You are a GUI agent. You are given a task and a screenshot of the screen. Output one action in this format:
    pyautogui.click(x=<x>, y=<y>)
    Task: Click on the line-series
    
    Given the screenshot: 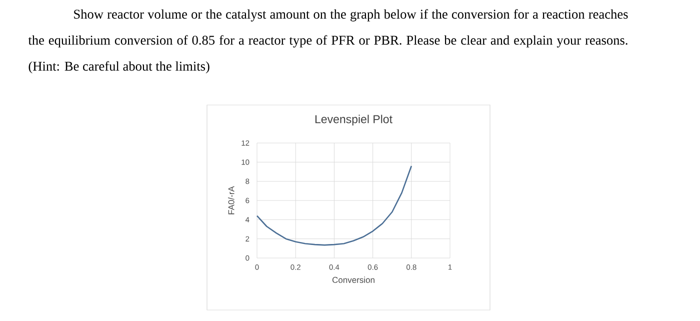 What is the action you would take?
    pyautogui.click(x=334, y=205)
    